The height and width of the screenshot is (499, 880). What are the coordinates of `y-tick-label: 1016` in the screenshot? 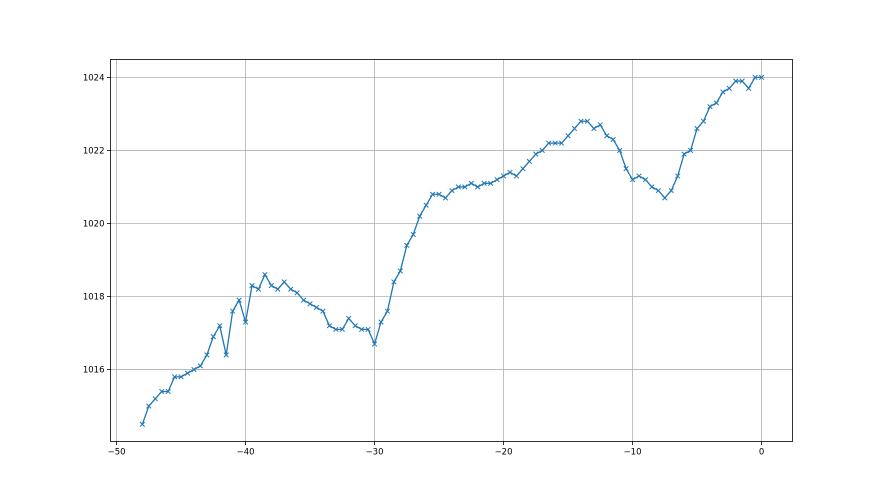 It's located at (94, 371).